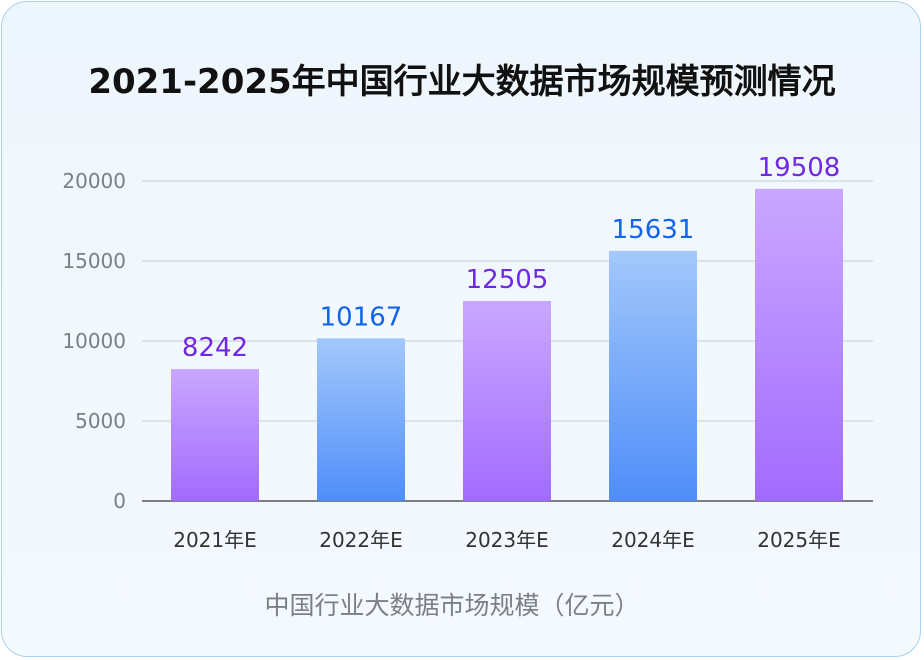 Image resolution: width=924 pixels, height=660 pixels. What do you see at coordinates (799, 540) in the screenshot?
I see `x-tick-label: 2025年E` at bounding box center [799, 540].